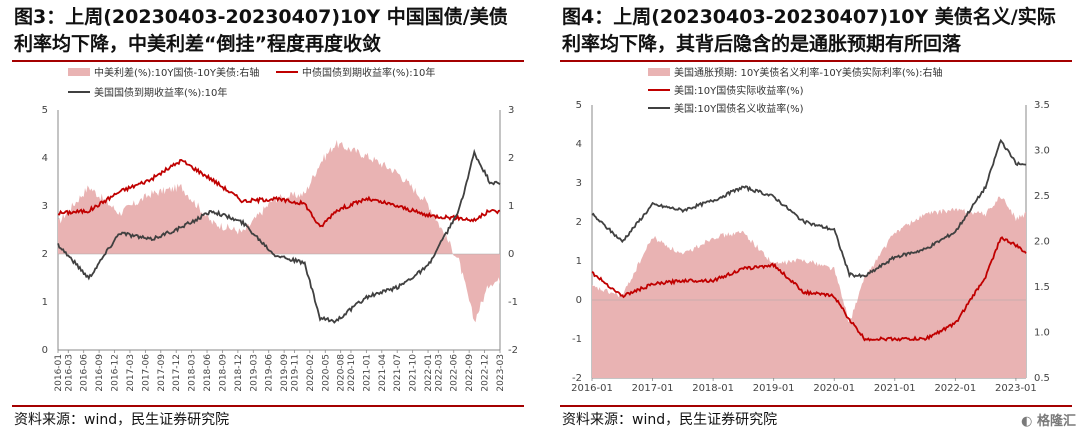 The image size is (1080, 435). Describe the element at coordinates (368, 72) in the screenshot. I see `legend-label: 中债国债到期收益率(%):10年` at that location.